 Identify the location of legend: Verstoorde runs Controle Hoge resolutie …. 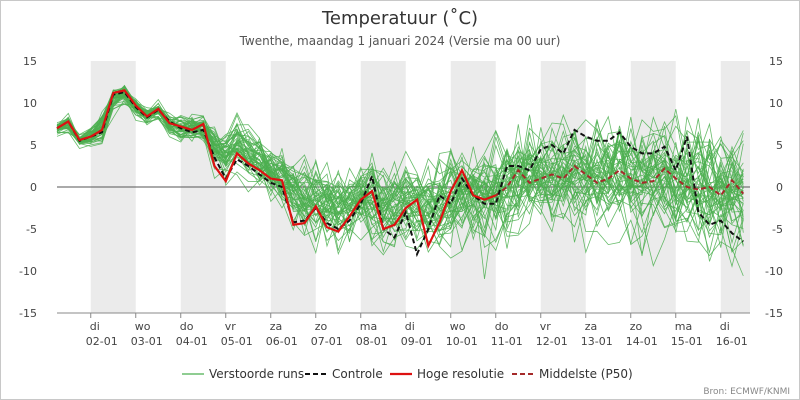
(407, 374).